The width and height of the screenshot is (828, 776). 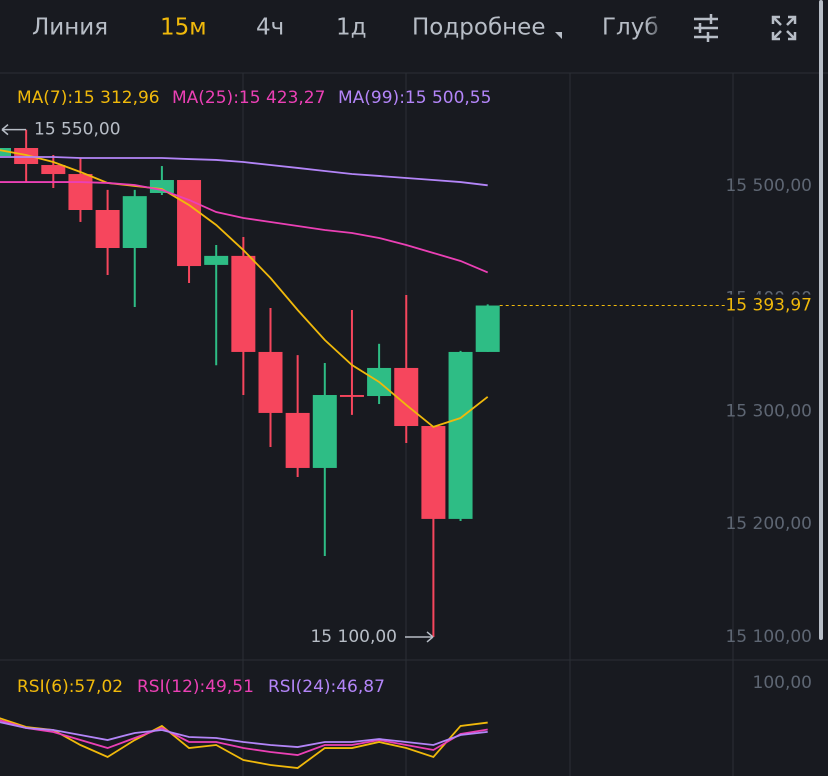 What do you see at coordinates (77, 130) in the screenshot?
I see `high-label: 15 550,00` at bounding box center [77, 130].